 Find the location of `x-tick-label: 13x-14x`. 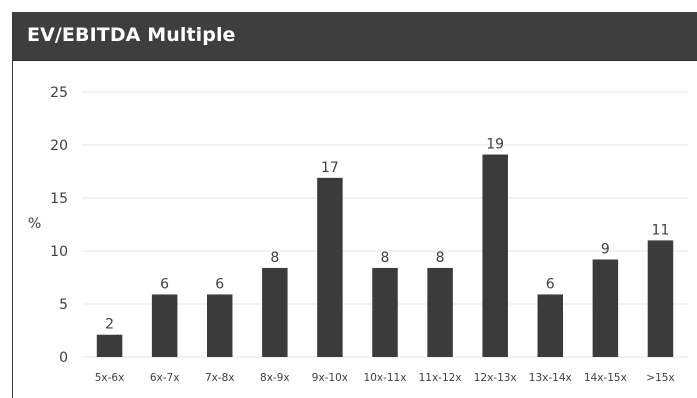

x-tick-label: 13x-14x is located at coordinates (550, 378).